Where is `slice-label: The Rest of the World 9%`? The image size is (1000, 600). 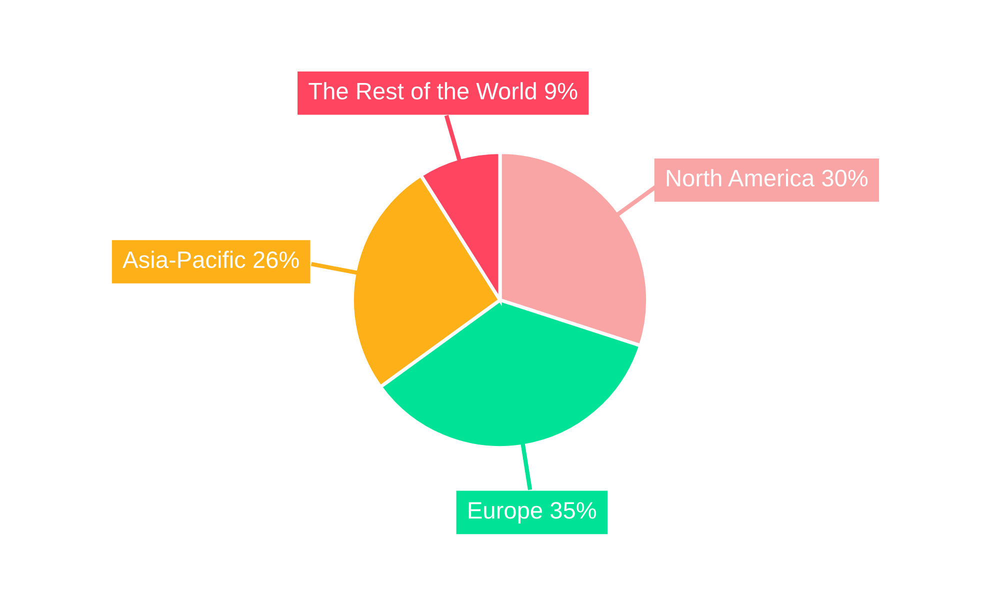
slice-label: The Rest of the World 9% is located at coordinates (443, 91).